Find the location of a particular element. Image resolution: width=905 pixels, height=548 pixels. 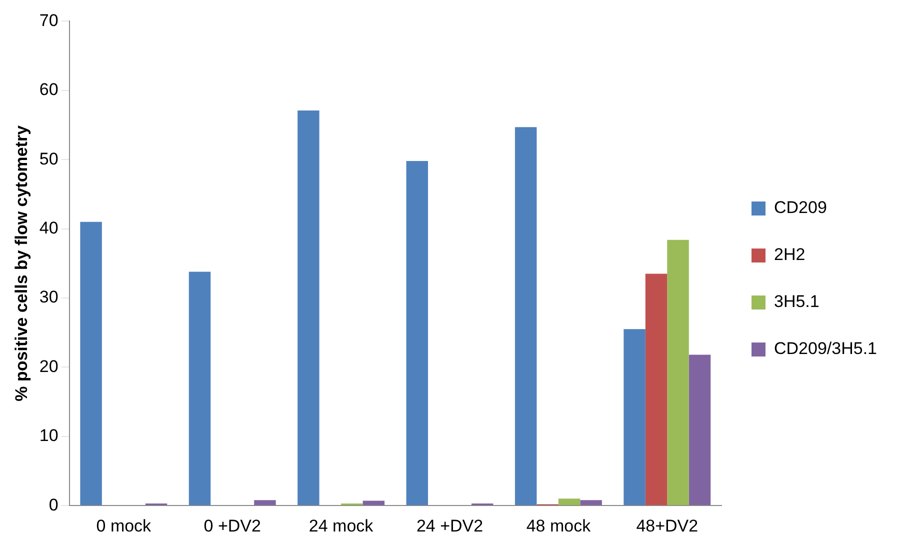

y-tick-label: 50 is located at coordinates (48, 158).